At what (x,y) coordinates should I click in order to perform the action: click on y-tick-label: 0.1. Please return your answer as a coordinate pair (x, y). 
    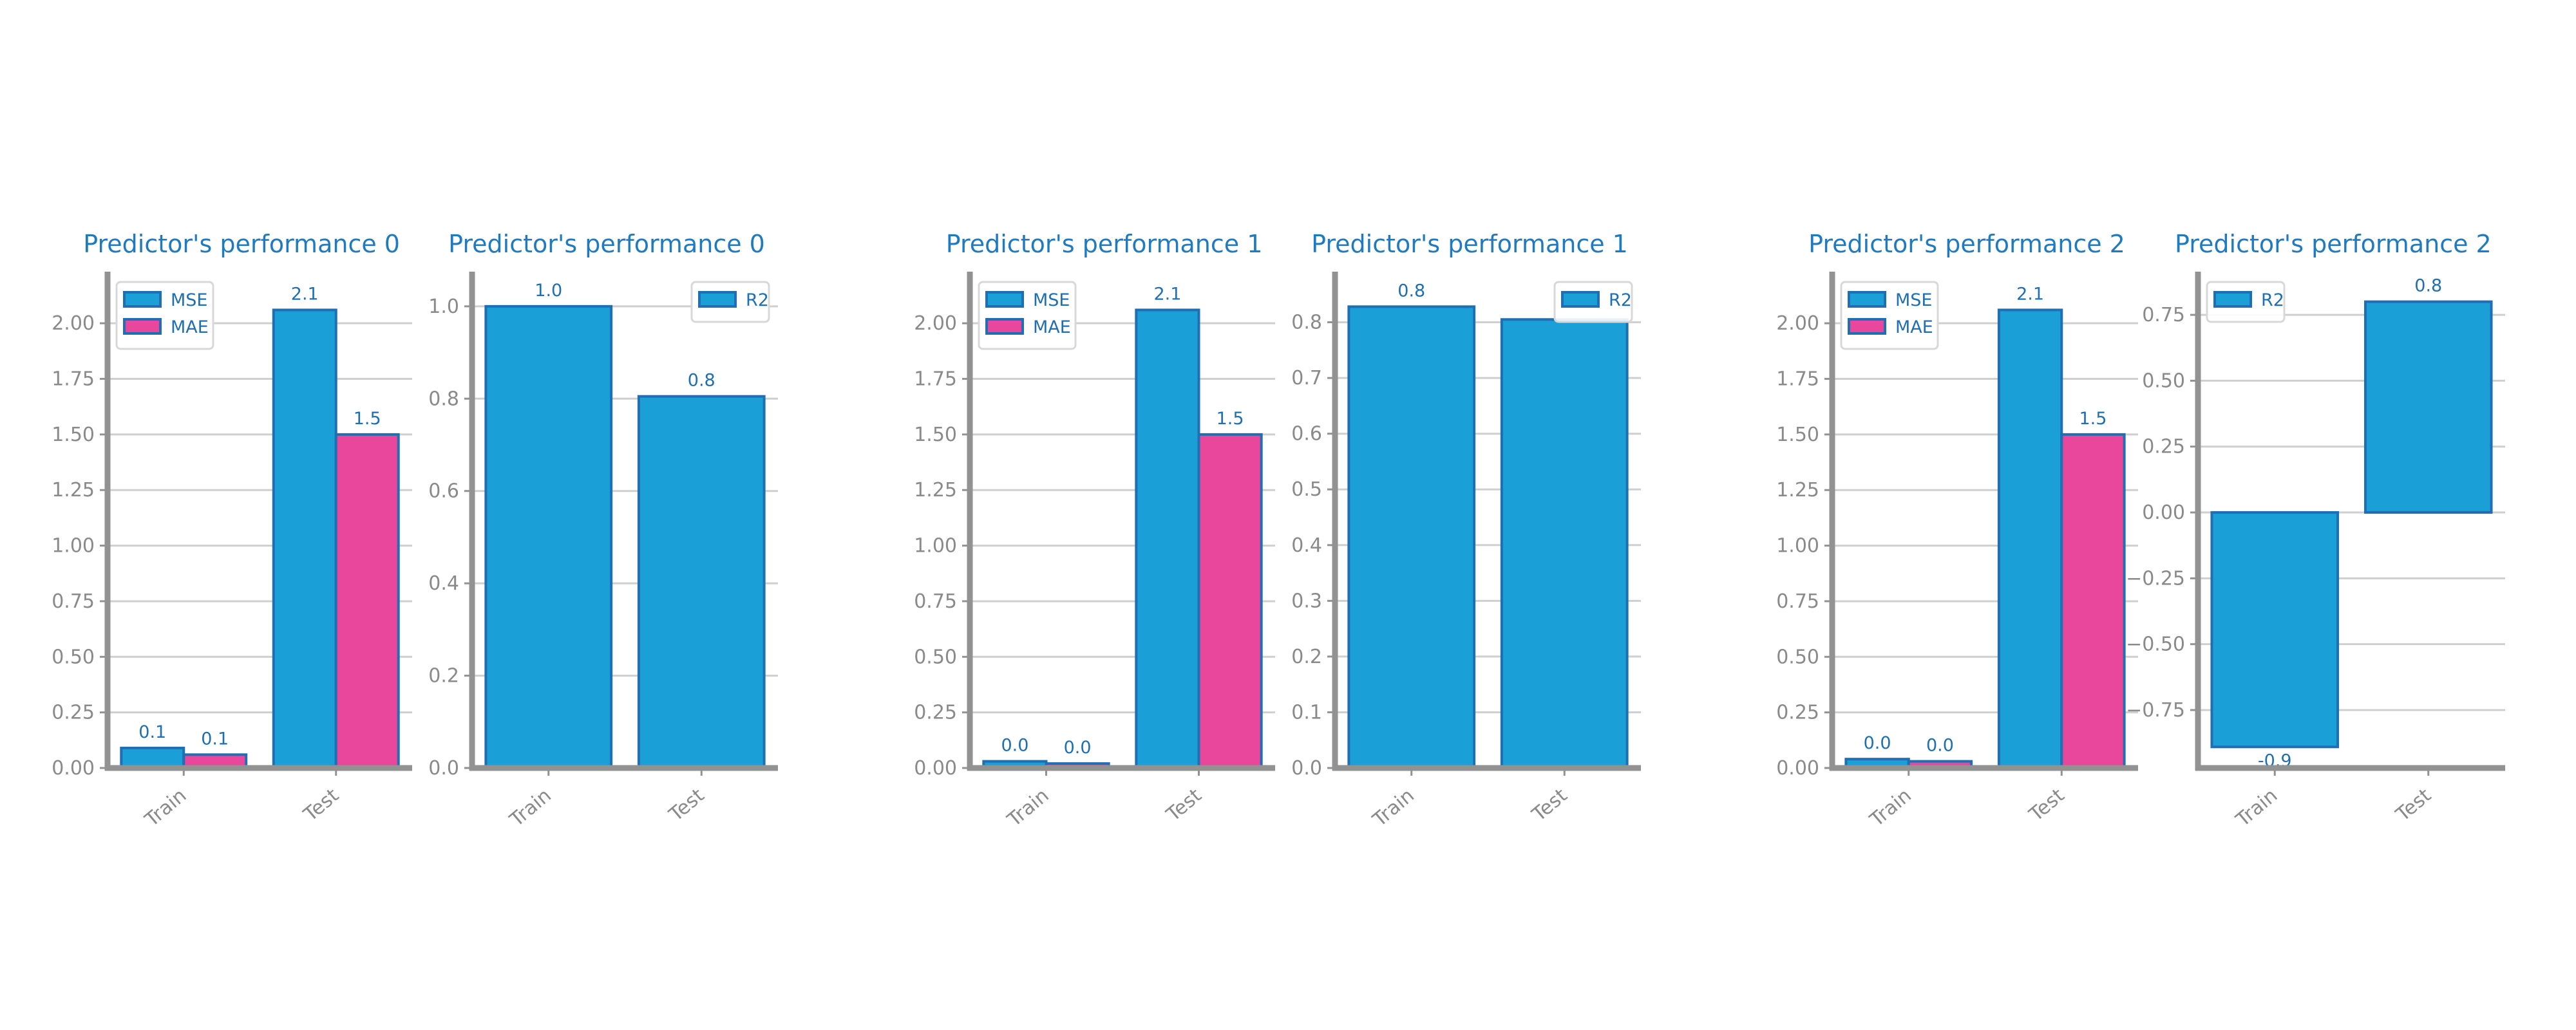
    Looking at the image, I should click on (1306, 712).